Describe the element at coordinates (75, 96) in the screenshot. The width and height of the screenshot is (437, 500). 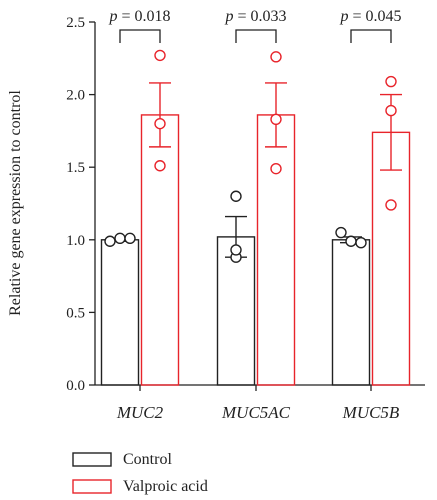
I see `y-tick-label: 2.0` at that location.